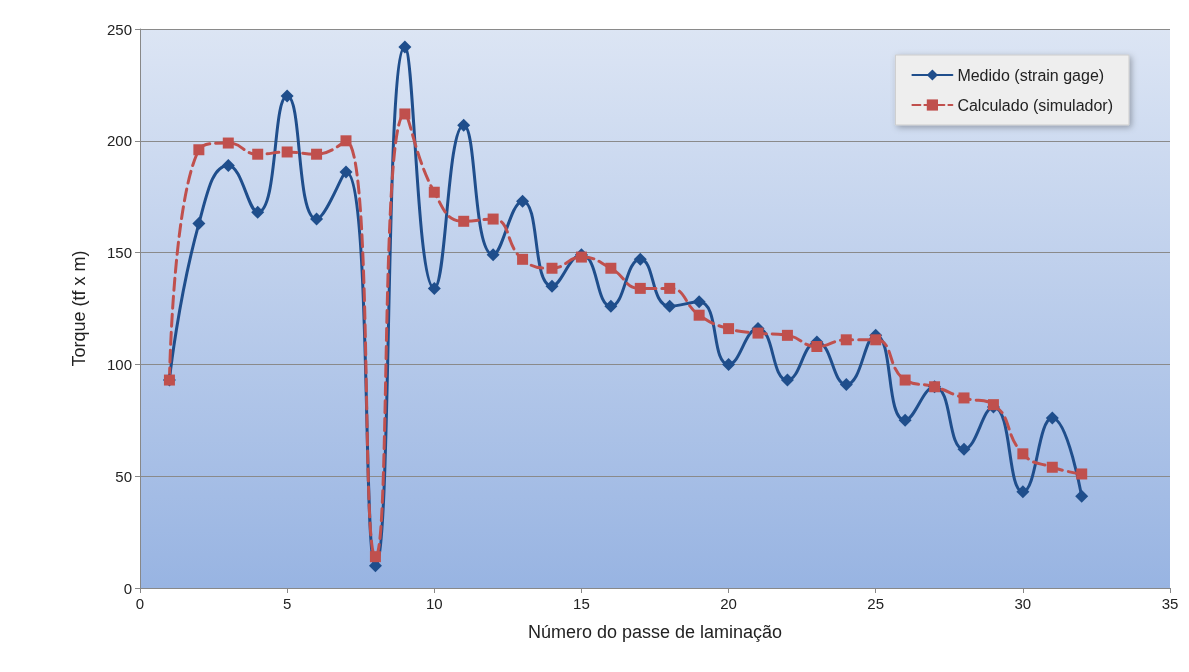 This screenshot has height=672, width=1189. I want to click on y-tick-label: 200, so click(119, 141).